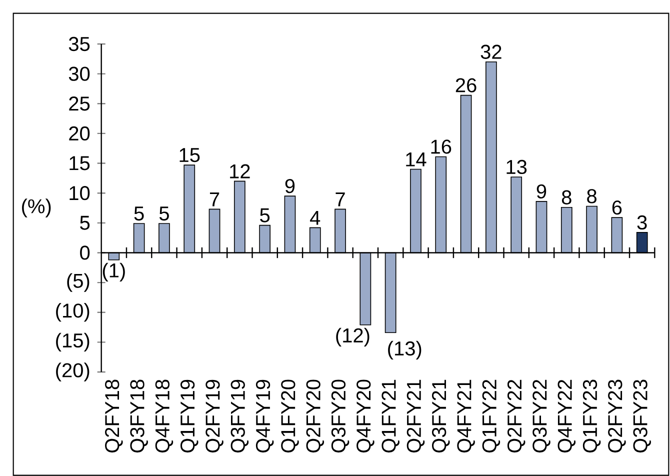 Image resolution: width=670 pixels, height=476 pixels. What do you see at coordinates (315, 416) in the screenshot?
I see `x-tick-label: Q2FY20` at bounding box center [315, 416].